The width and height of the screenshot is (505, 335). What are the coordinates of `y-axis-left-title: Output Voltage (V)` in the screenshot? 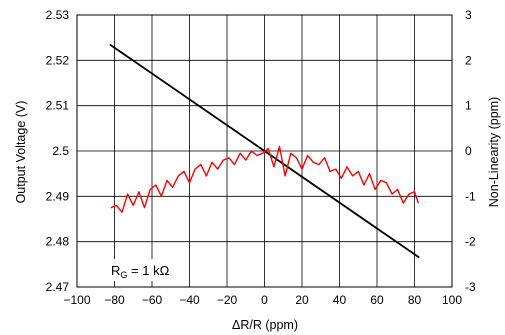 It's located at (21, 152).